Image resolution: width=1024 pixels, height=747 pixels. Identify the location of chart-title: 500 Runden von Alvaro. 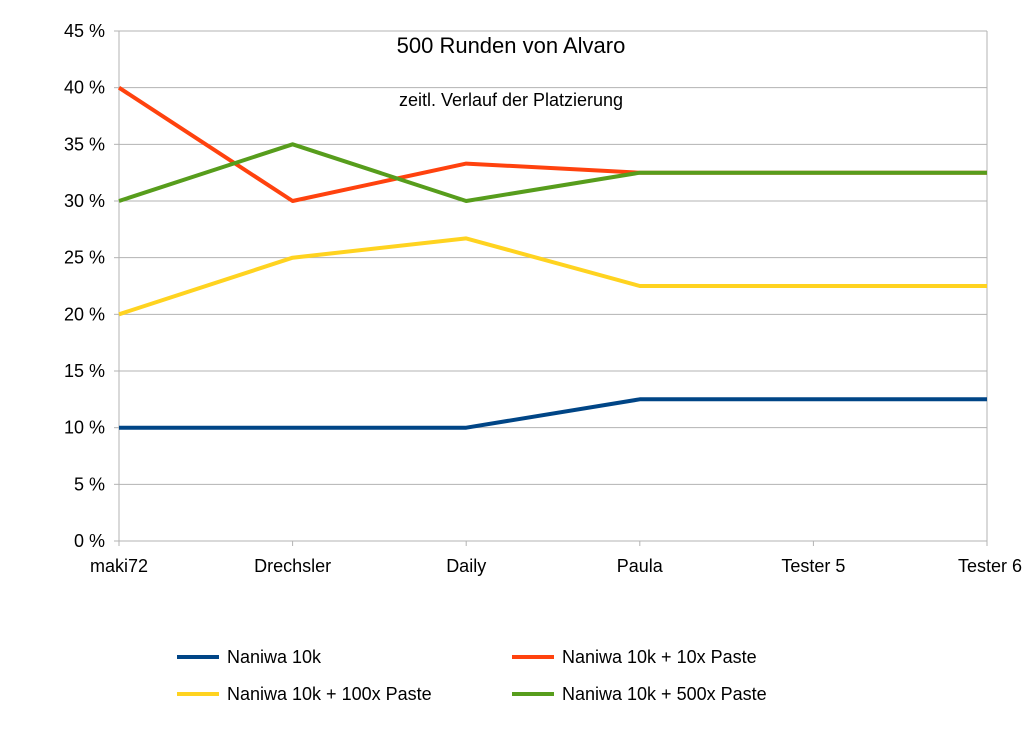
(511, 45).